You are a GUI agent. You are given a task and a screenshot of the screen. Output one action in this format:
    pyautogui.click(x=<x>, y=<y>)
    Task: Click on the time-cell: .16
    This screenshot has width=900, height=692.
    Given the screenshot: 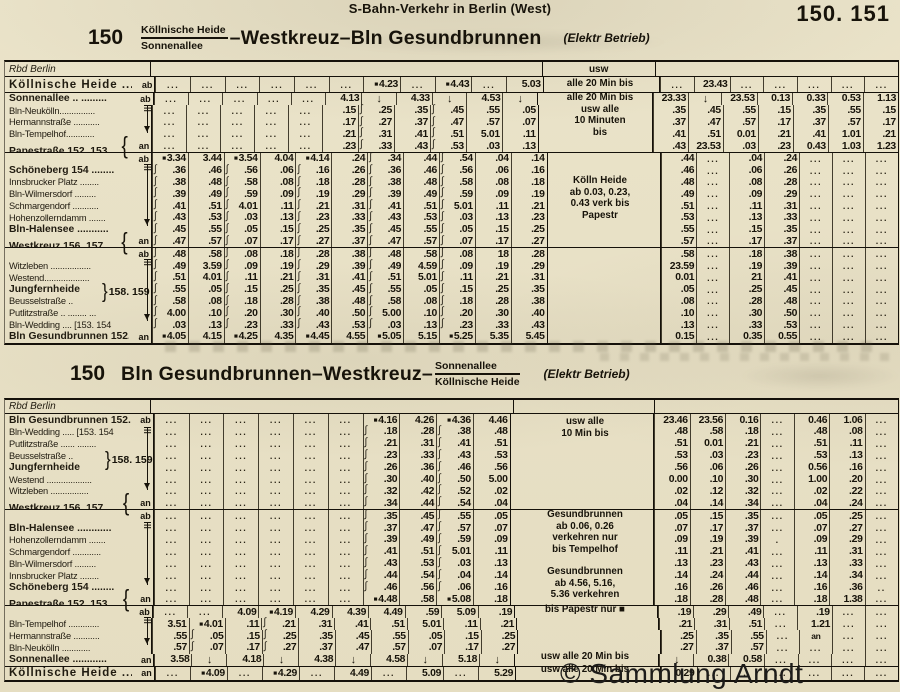 What is the action you would take?
    pyautogui.click(x=313, y=170)
    